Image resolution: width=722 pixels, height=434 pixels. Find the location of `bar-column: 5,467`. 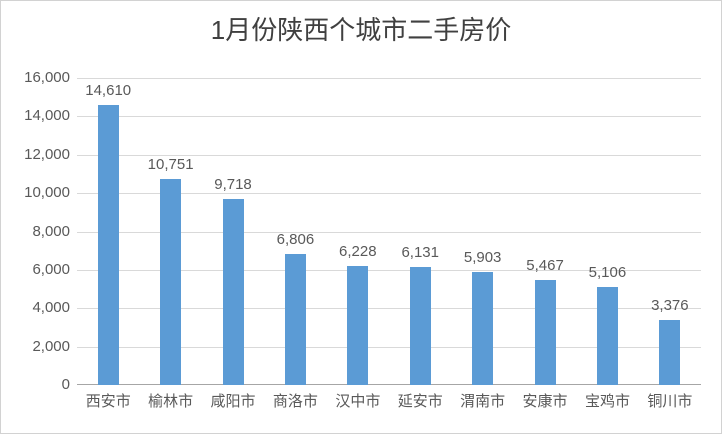

bar-column: 5,467 is located at coordinates (545, 231).